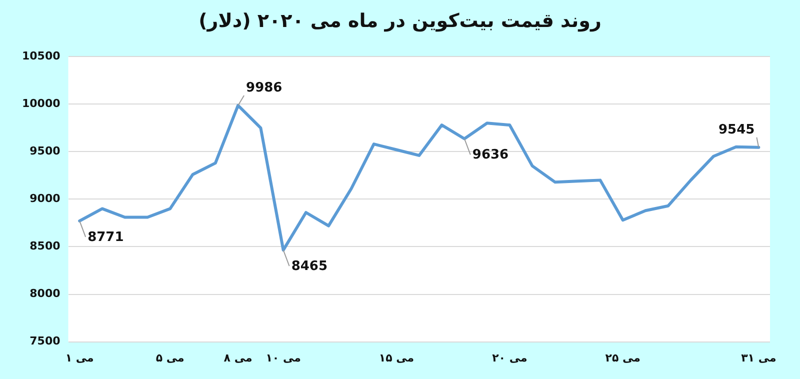 This screenshot has height=379, width=800. What do you see at coordinates (45, 199) in the screenshot?
I see `y-tick-label: 9000` at bounding box center [45, 199].